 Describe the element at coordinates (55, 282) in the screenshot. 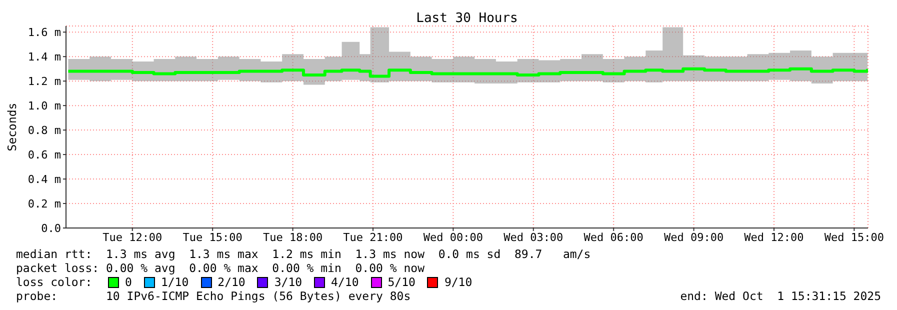

I see `legend-title: loss color:` at that location.